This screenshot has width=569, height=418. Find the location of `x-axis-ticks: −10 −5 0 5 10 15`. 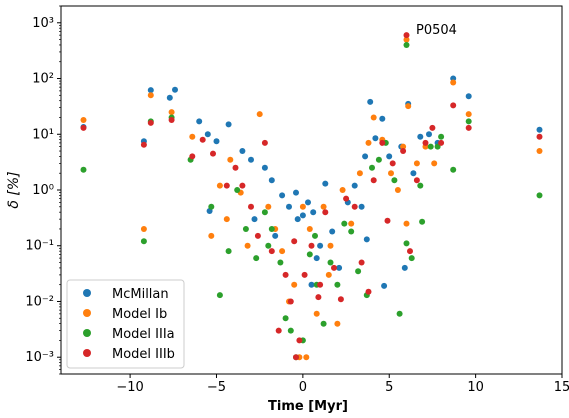

x-axis-ticks: −10 −5 0 5 10 15 is located at coordinates (342, 384).